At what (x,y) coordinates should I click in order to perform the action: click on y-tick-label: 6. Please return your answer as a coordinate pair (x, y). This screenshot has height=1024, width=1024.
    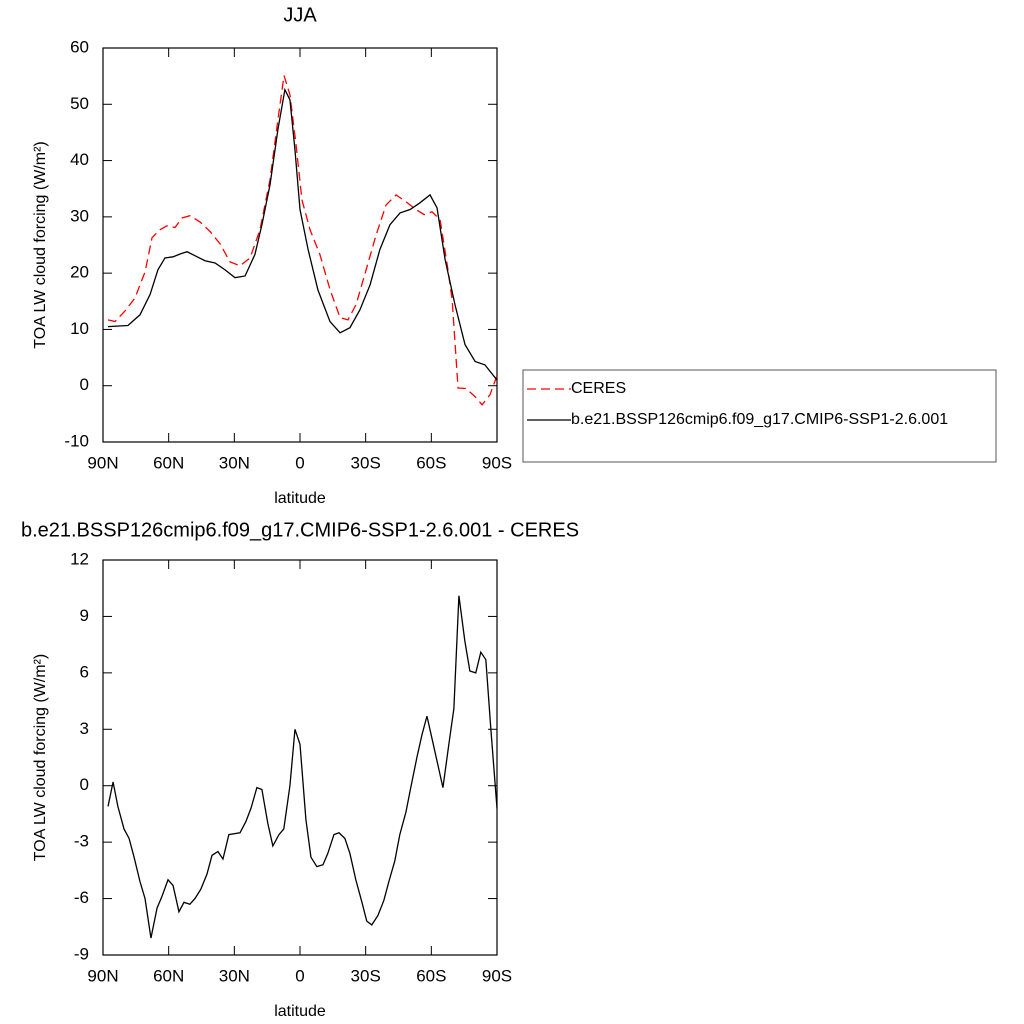
    Looking at the image, I should click on (84, 671).